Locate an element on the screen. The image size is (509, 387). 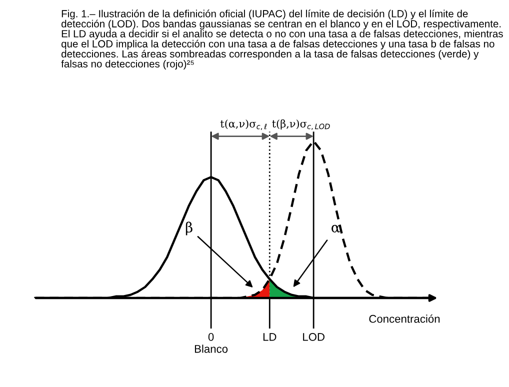
x-tick-label: LOD is located at coordinates (313, 337).